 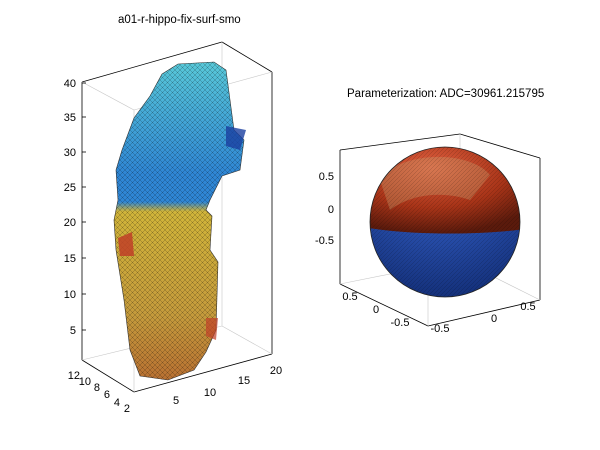 What do you see at coordinates (440, 329) in the screenshot?
I see `right-x-tick: -0.5` at bounding box center [440, 329].